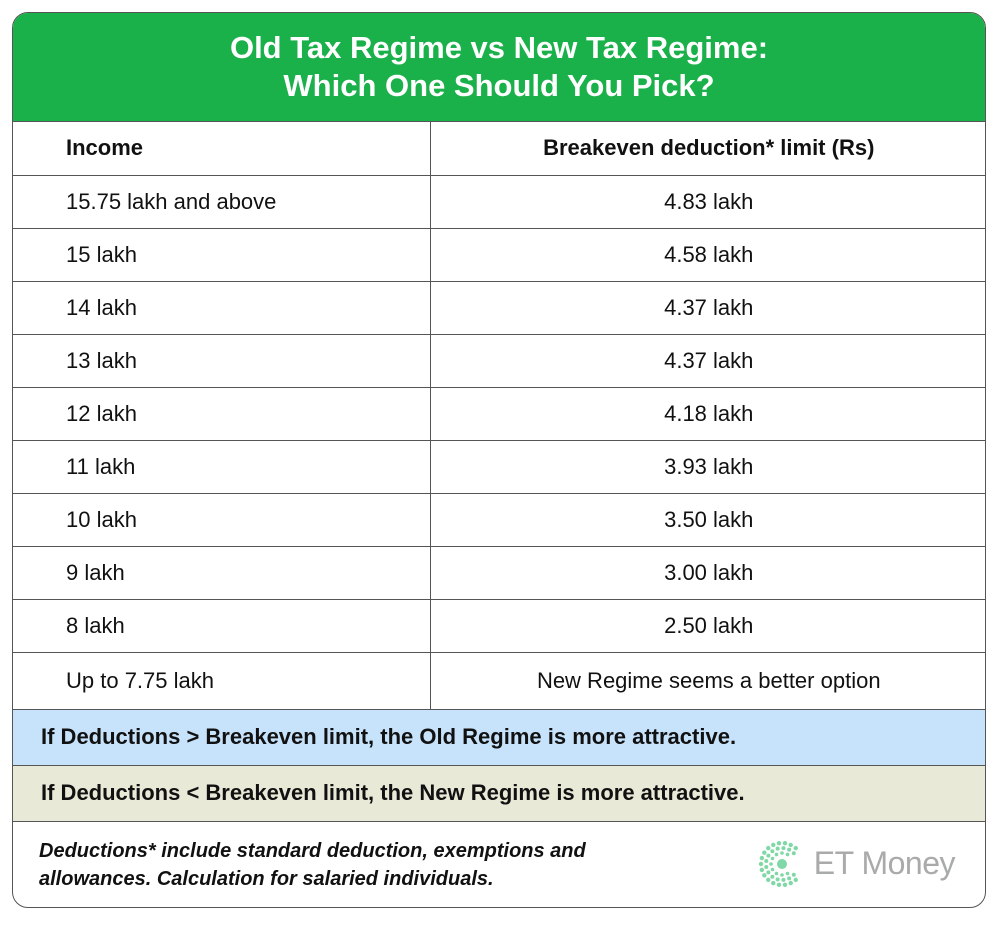 This screenshot has width=1000, height=926. What do you see at coordinates (707, 467) in the screenshot?
I see `breakeven-limit-cell: 3.93 lakh` at bounding box center [707, 467].